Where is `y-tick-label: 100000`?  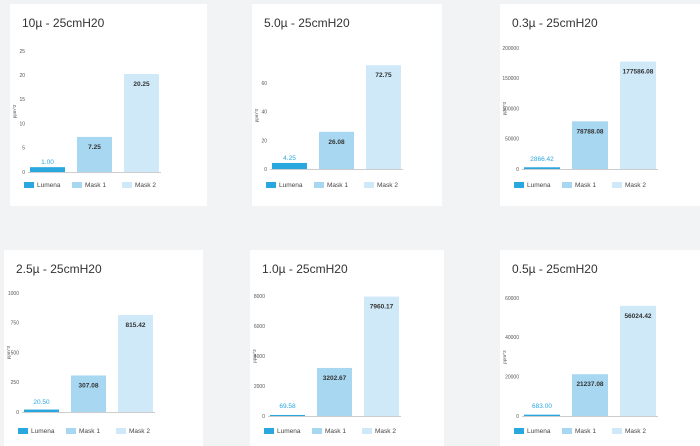 y-tick-label: 100000 is located at coordinates (510, 109).